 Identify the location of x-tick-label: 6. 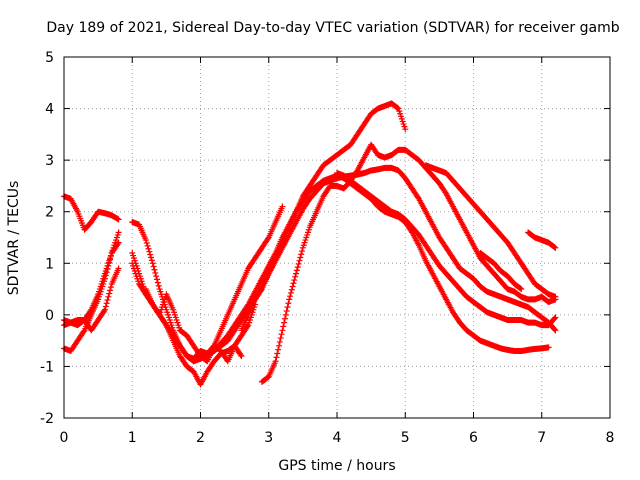
(473, 438).